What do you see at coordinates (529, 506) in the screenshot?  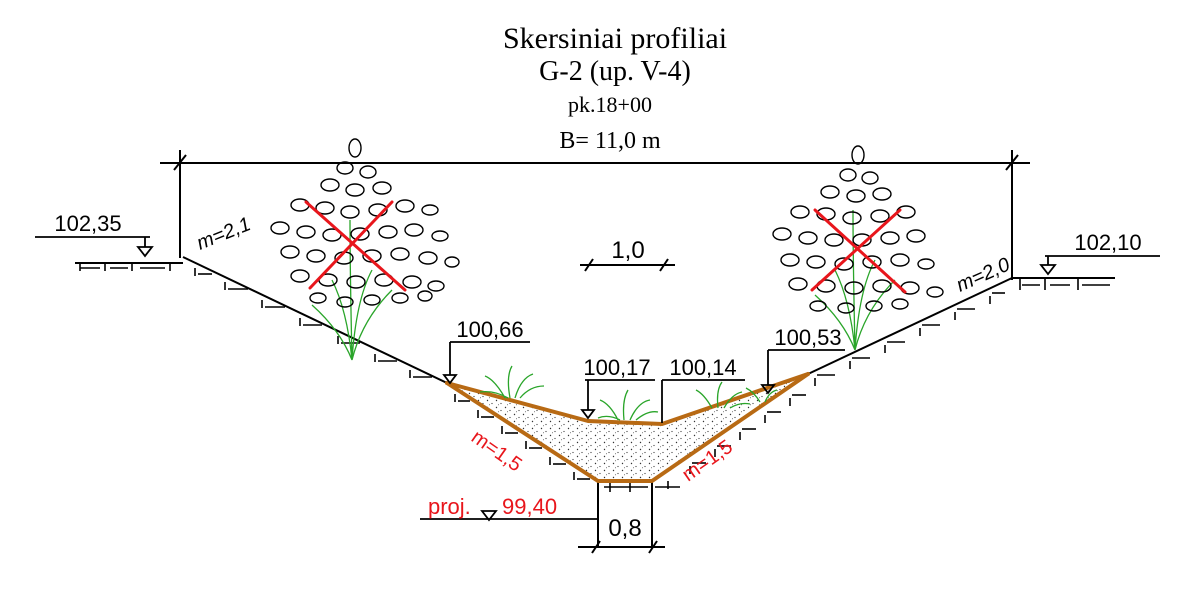 I see `elevation-design-bottom: 99,40` at bounding box center [529, 506].